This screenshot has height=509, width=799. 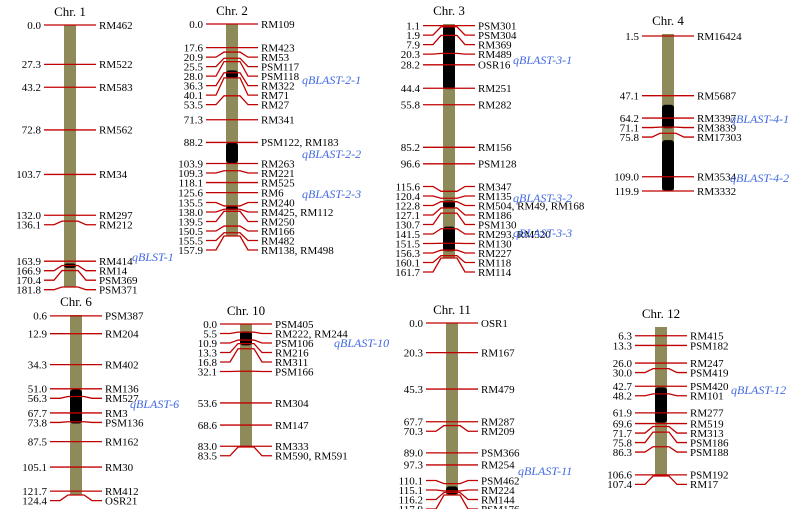 What do you see at coordinates (495, 187) in the screenshot?
I see `marker-name: RM347` at bounding box center [495, 187].